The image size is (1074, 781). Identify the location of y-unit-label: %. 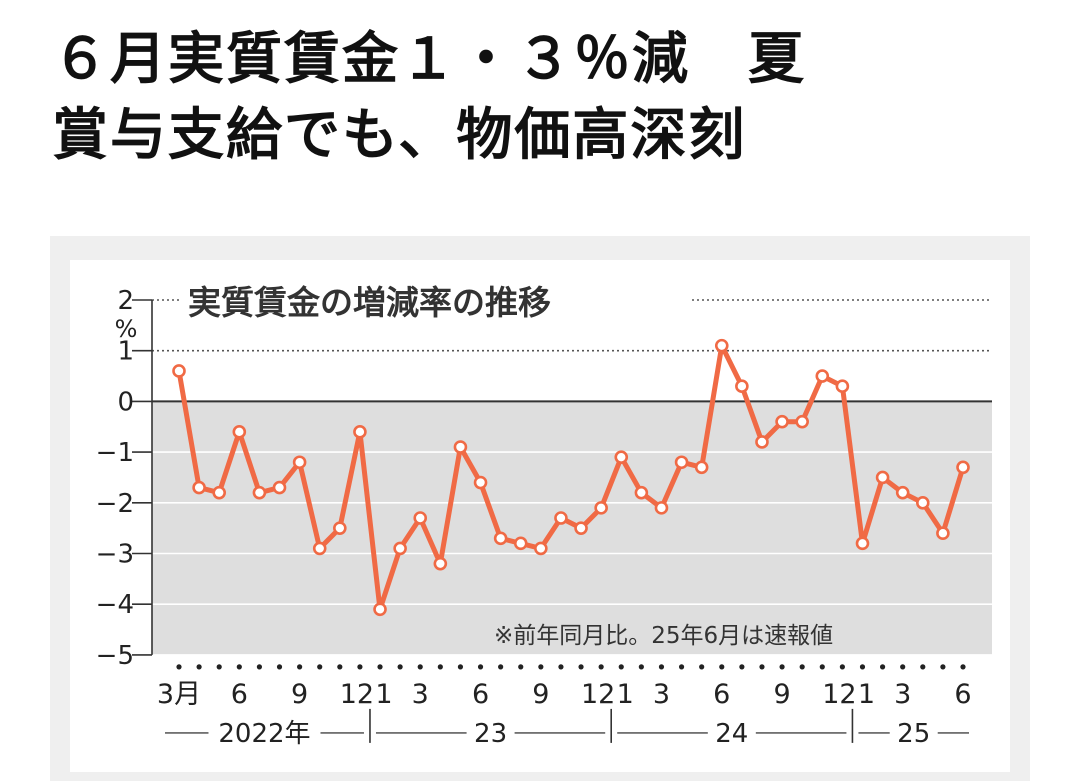
(126, 329).